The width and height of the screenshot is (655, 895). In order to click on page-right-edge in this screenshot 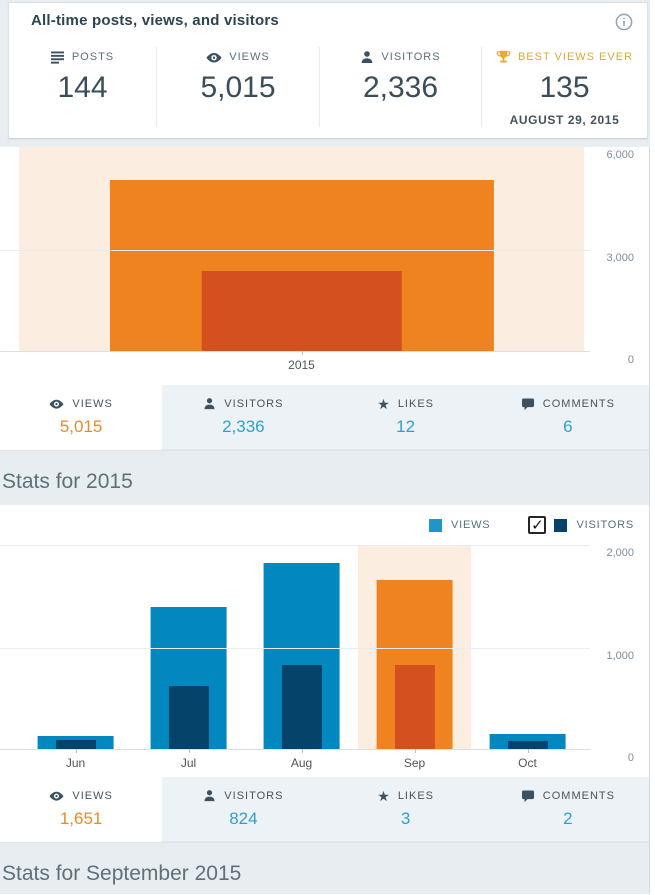, I will do `click(652, 447)`.